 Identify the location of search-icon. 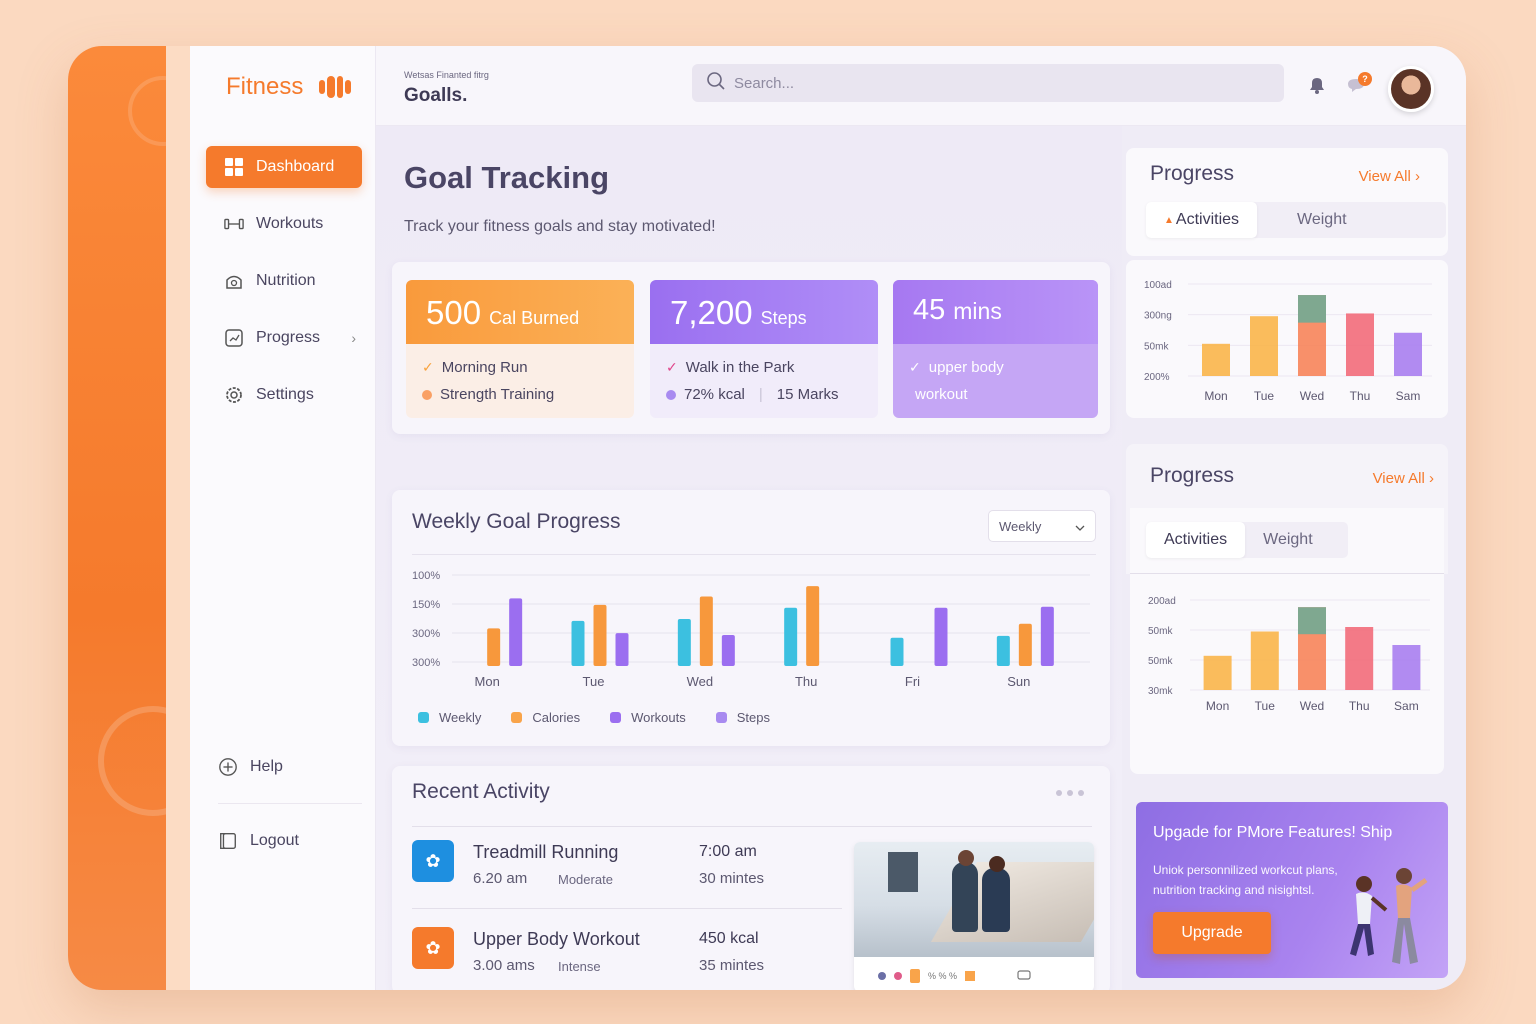
(716, 83).